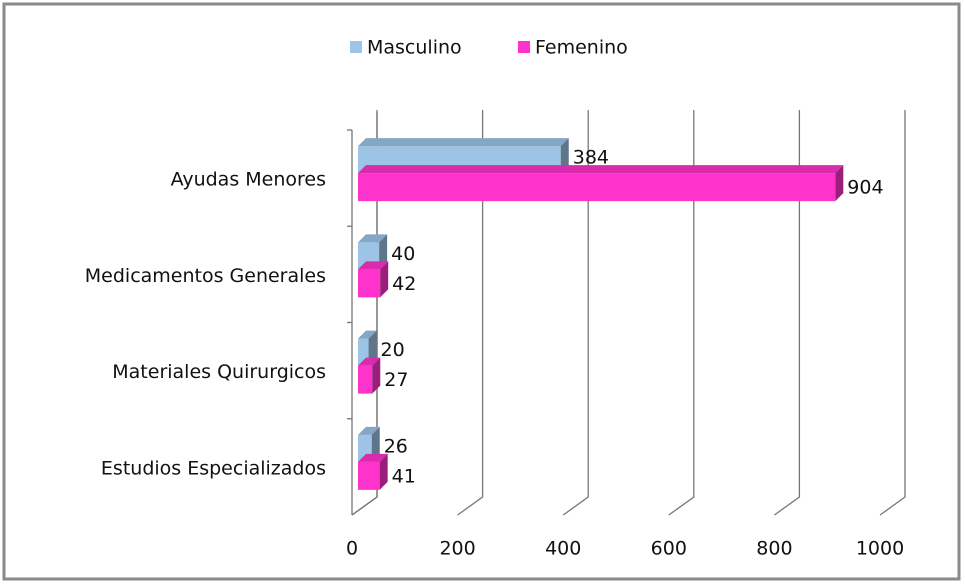 The image size is (965, 585). What do you see at coordinates (457, 549) in the screenshot?
I see `x-tick-label: 200` at bounding box center [457, 549].